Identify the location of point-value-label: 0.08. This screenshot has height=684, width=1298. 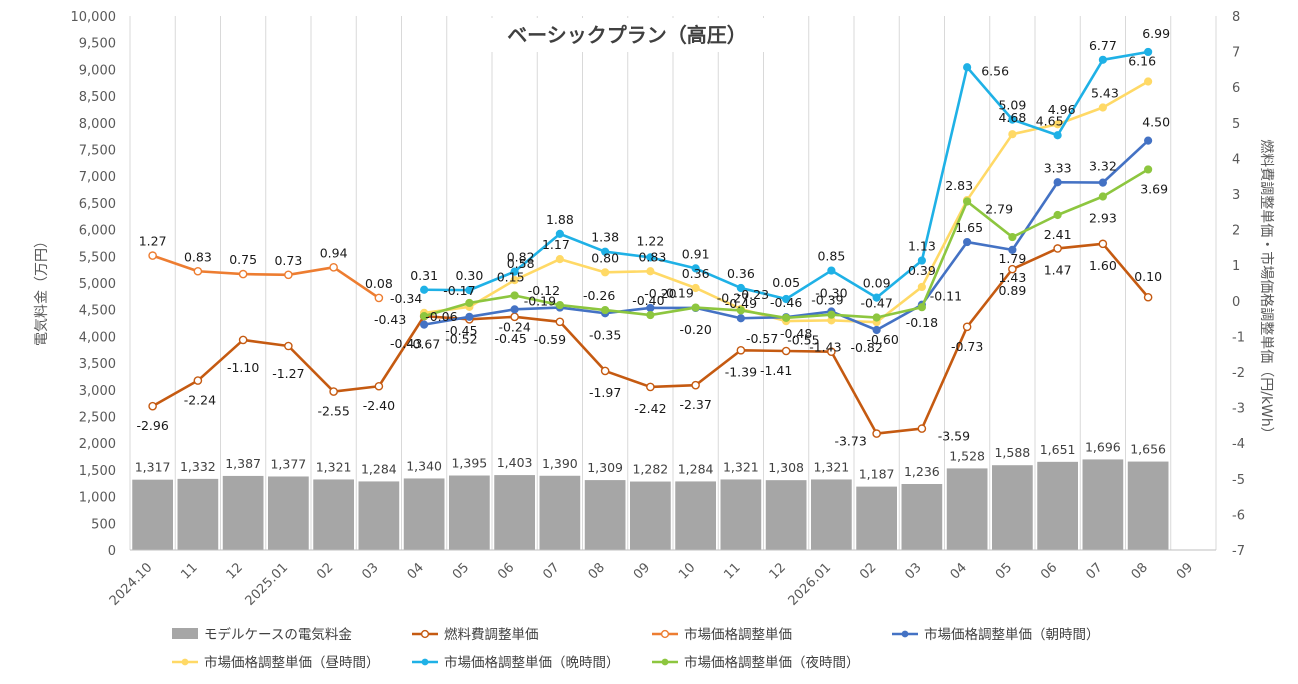
(379, 283).